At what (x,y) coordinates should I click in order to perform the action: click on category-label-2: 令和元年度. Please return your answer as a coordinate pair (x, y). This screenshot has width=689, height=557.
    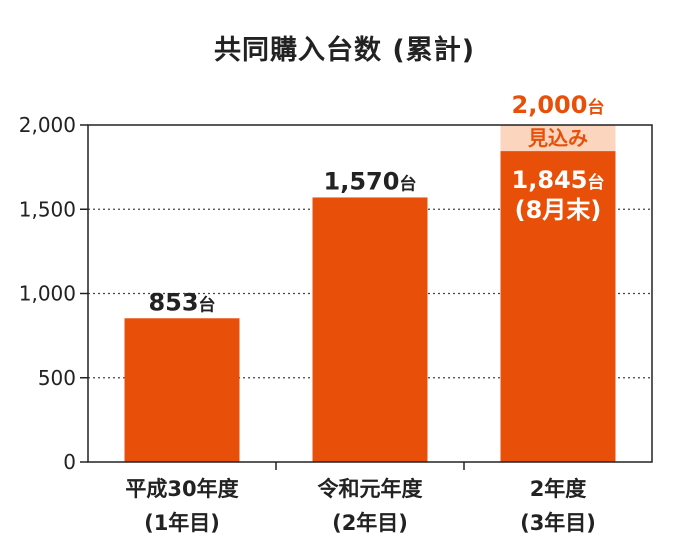
    Looking at the image, I should click on (370, 489).